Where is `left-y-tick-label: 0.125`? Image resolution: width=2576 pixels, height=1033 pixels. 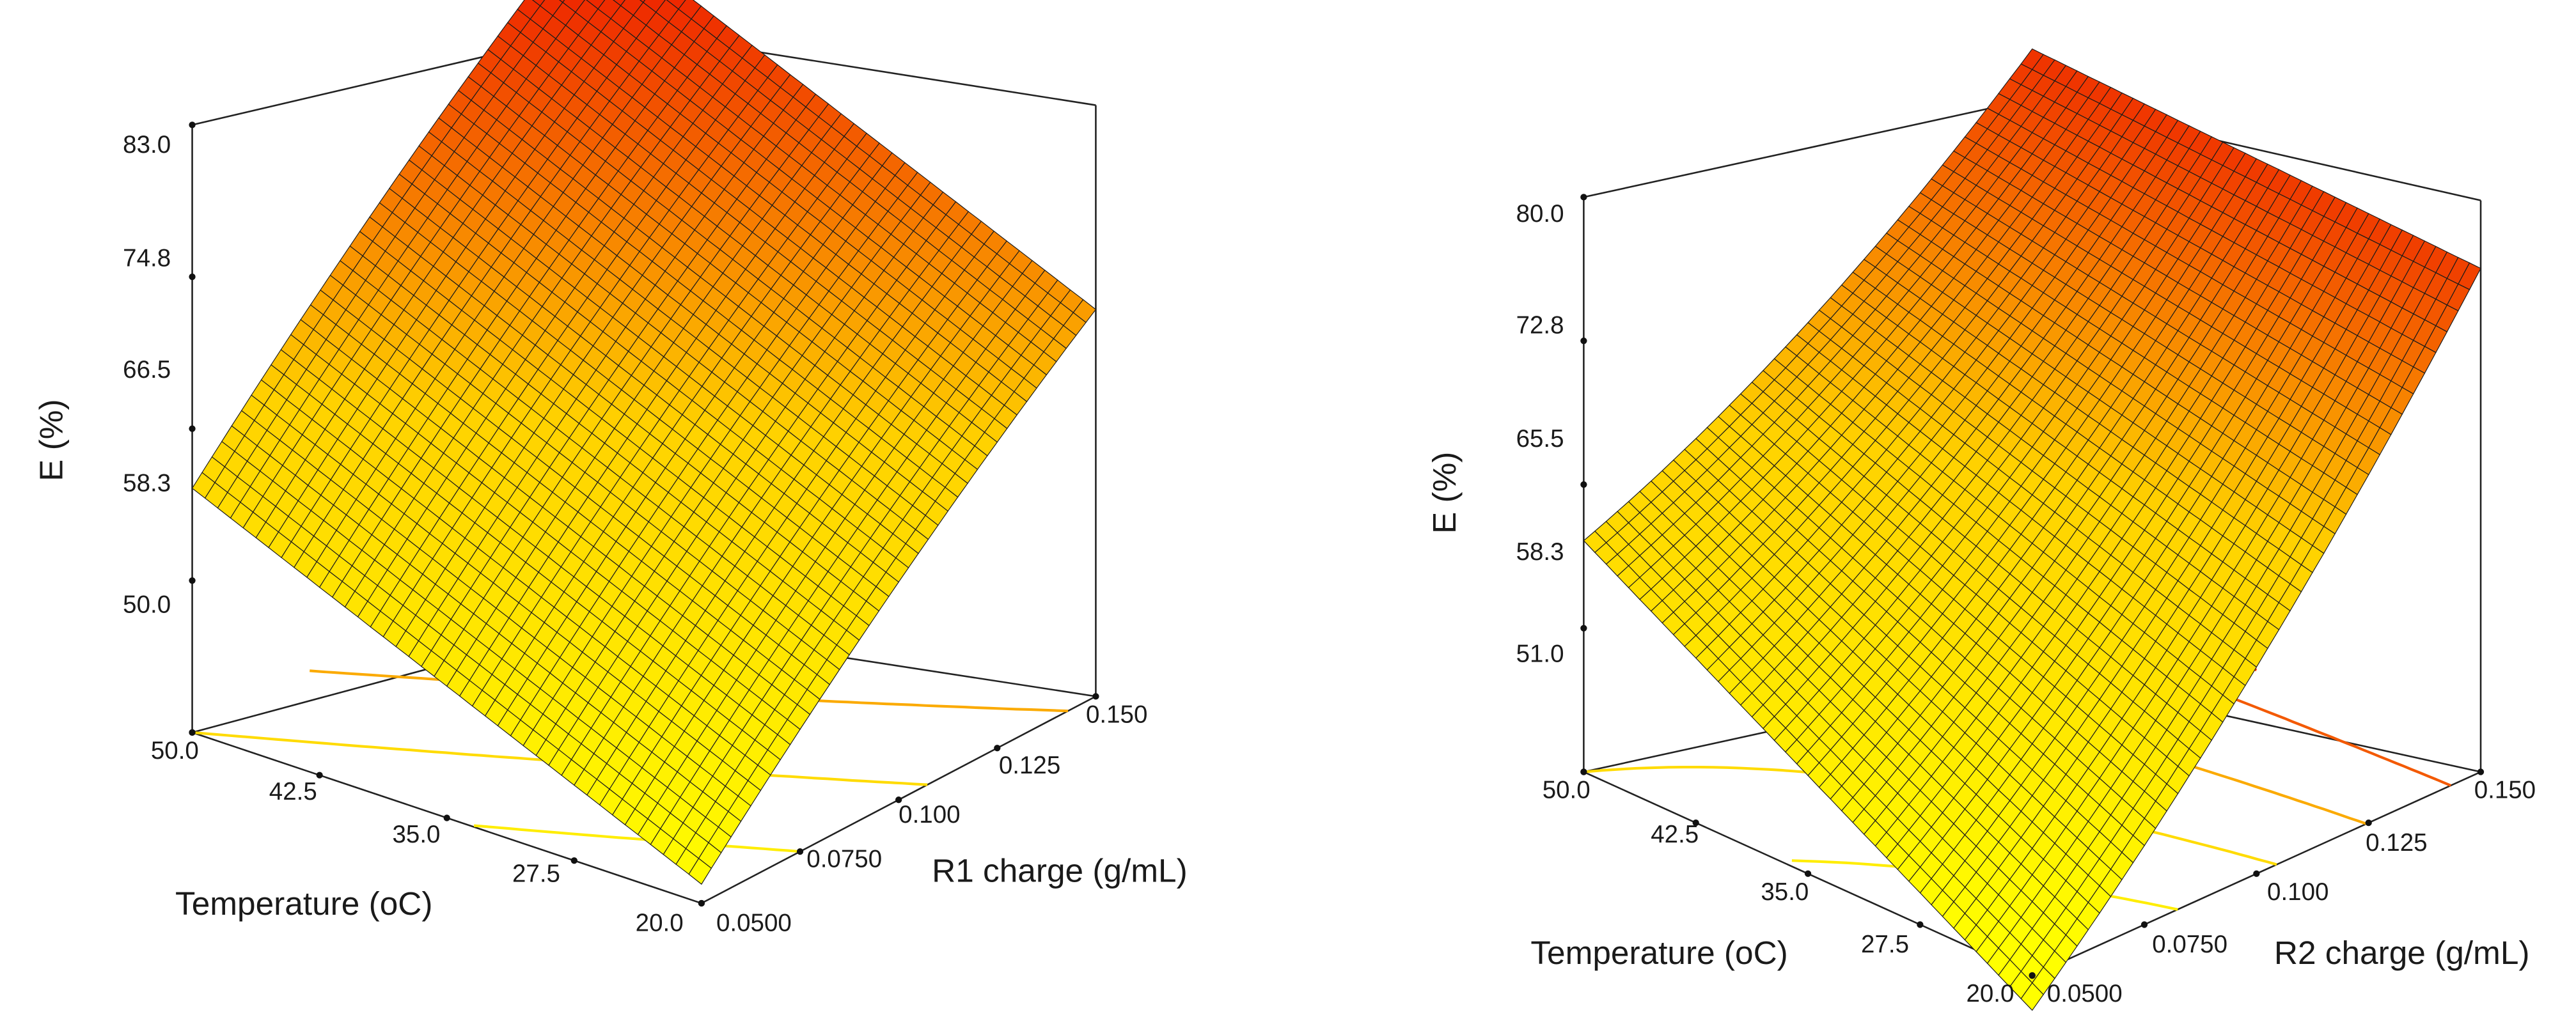
left-y-tick-label: 0.125 is located at coordinates (1029, 765).